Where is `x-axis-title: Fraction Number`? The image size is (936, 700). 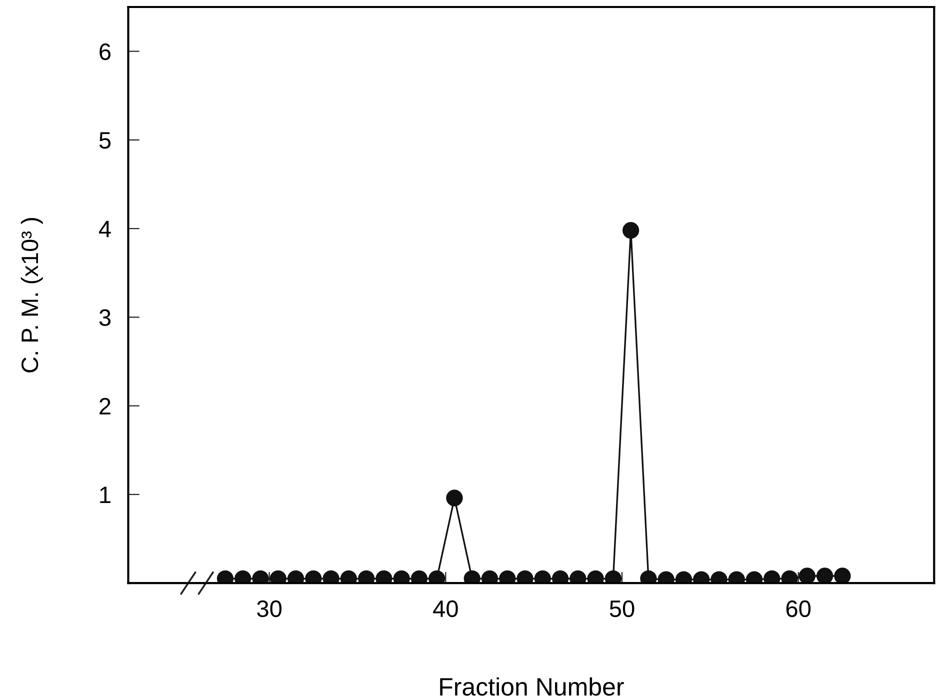
x-axis-title: Fraction Number is located at coordinates (532, 686).